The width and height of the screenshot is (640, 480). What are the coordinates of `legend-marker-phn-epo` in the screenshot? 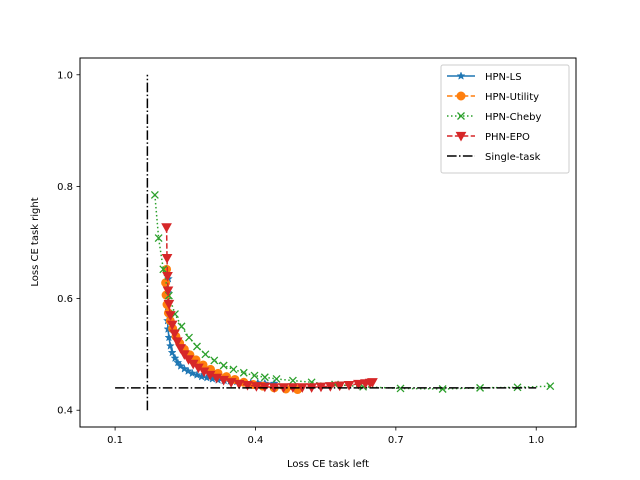 It's located at (461, 136).